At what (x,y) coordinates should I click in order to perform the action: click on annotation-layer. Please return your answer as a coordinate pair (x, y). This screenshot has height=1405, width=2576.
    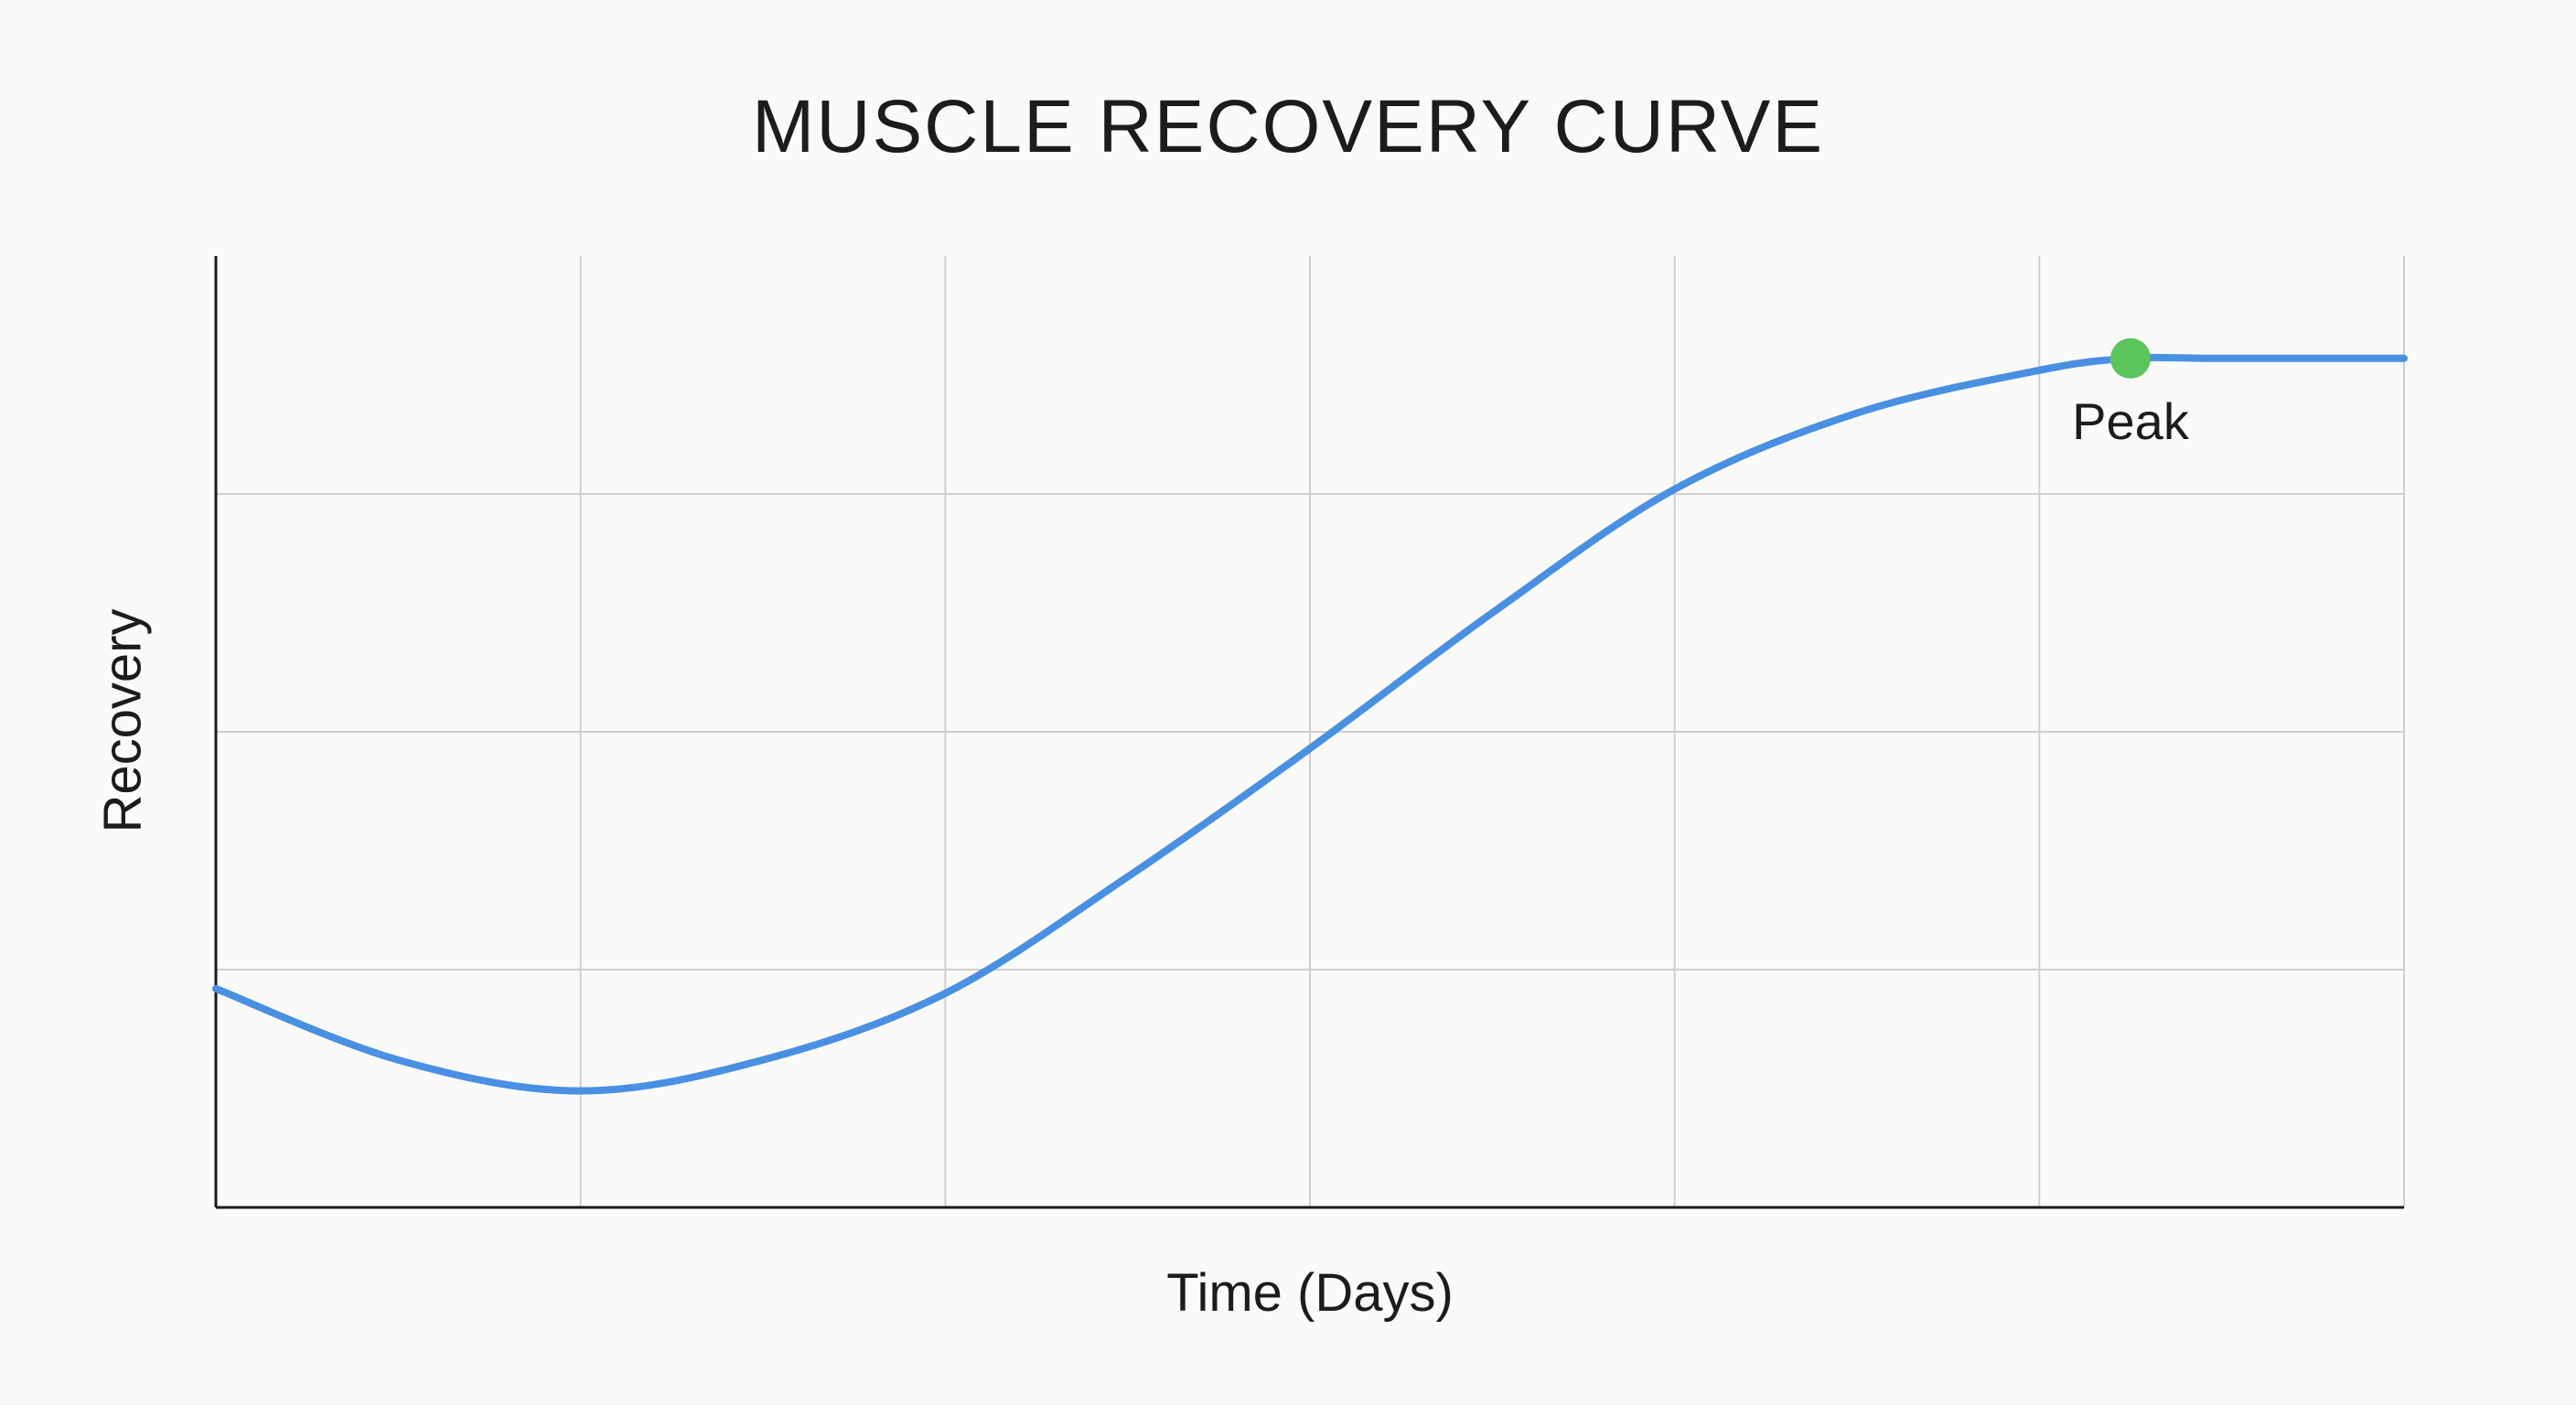
    Looking at the image, I should click on (2131, 358).